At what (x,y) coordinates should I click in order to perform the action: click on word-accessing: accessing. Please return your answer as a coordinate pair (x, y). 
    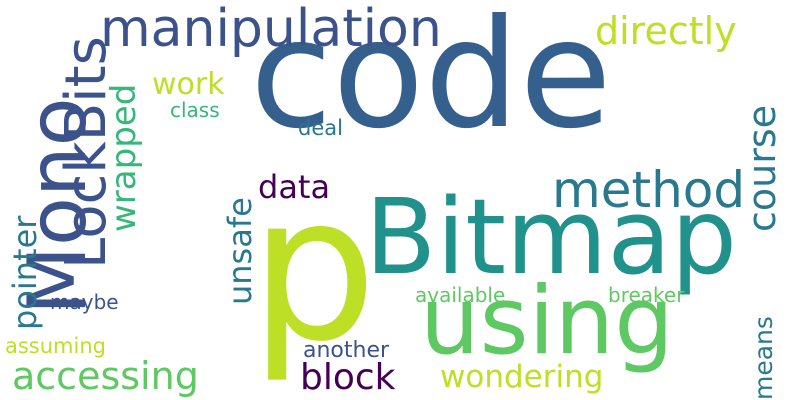
    Looking at the image, I should click on (105, 376).